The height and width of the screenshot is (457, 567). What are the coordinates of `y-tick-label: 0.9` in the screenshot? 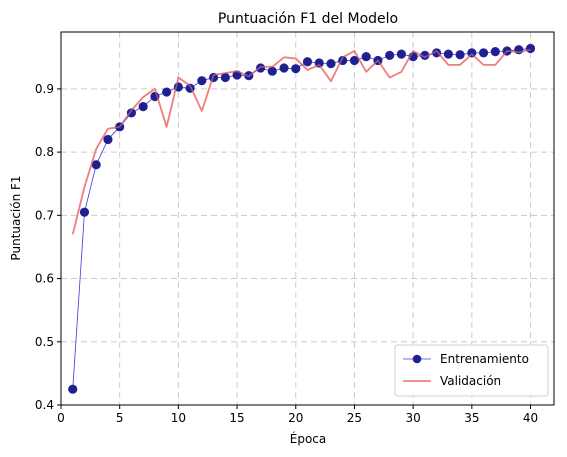 It's located at (44, 89).